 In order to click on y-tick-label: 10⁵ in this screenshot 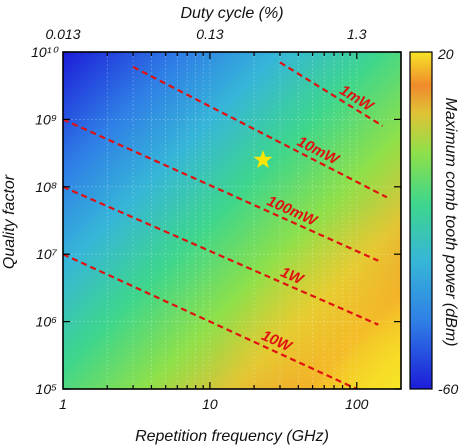, I will do `click(47, 389)`.